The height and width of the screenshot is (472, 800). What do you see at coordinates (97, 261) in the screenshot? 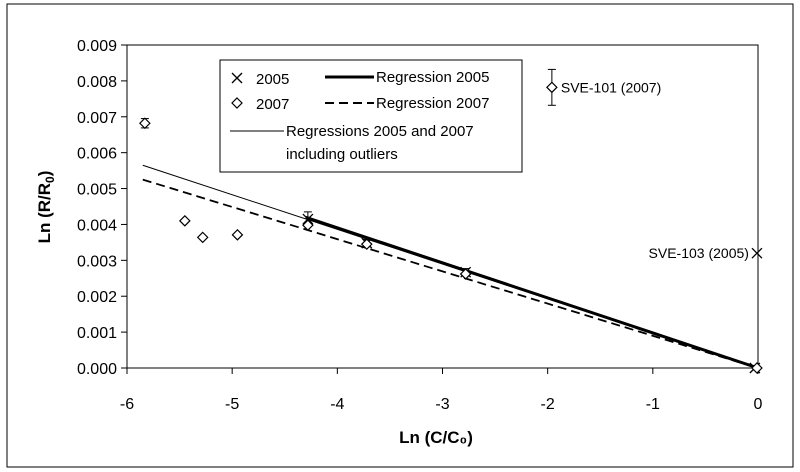
I see `y-tick-label: 0.003` at bounding box center [97, 261].